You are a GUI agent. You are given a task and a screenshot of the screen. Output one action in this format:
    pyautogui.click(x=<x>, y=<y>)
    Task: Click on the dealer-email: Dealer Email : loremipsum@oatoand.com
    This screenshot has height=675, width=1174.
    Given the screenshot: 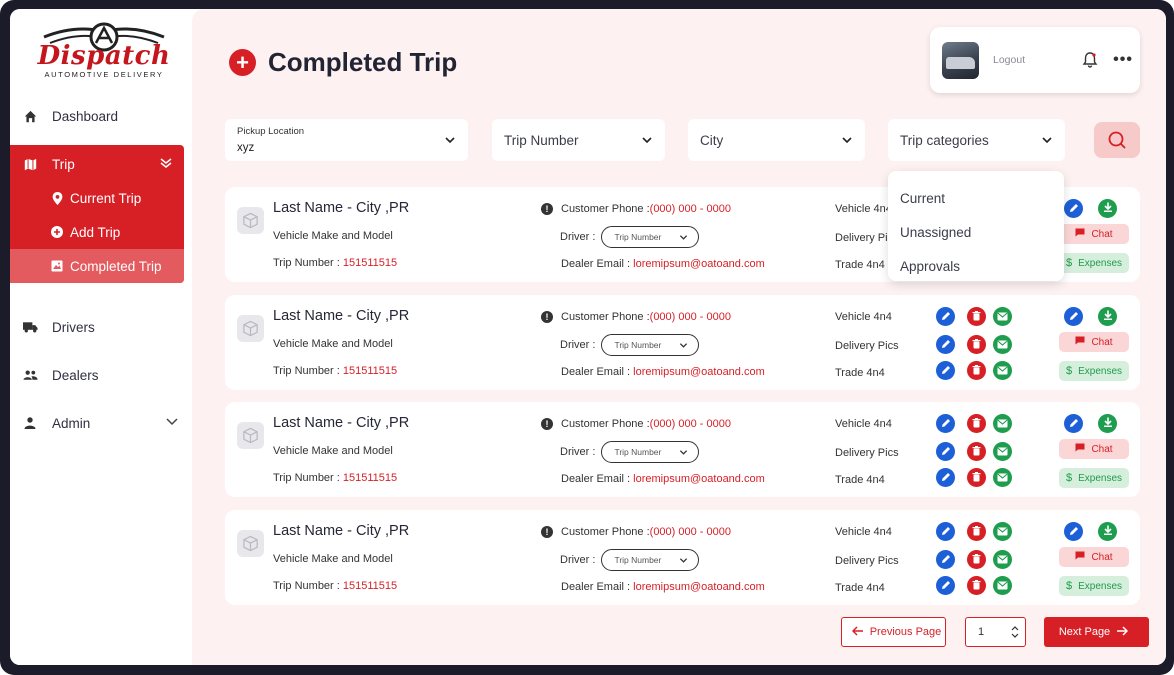 What is the action you would take?
    pyautogui.click(x=663, y=479)
    